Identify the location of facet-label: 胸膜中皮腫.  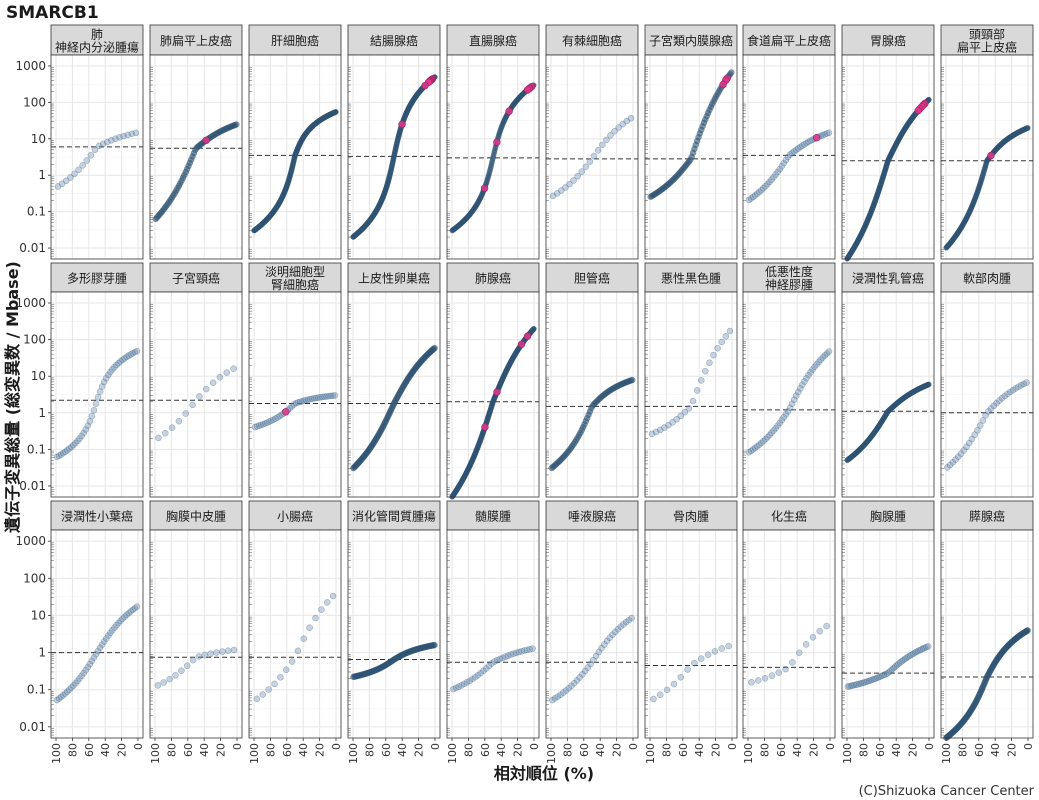
(196, 516).